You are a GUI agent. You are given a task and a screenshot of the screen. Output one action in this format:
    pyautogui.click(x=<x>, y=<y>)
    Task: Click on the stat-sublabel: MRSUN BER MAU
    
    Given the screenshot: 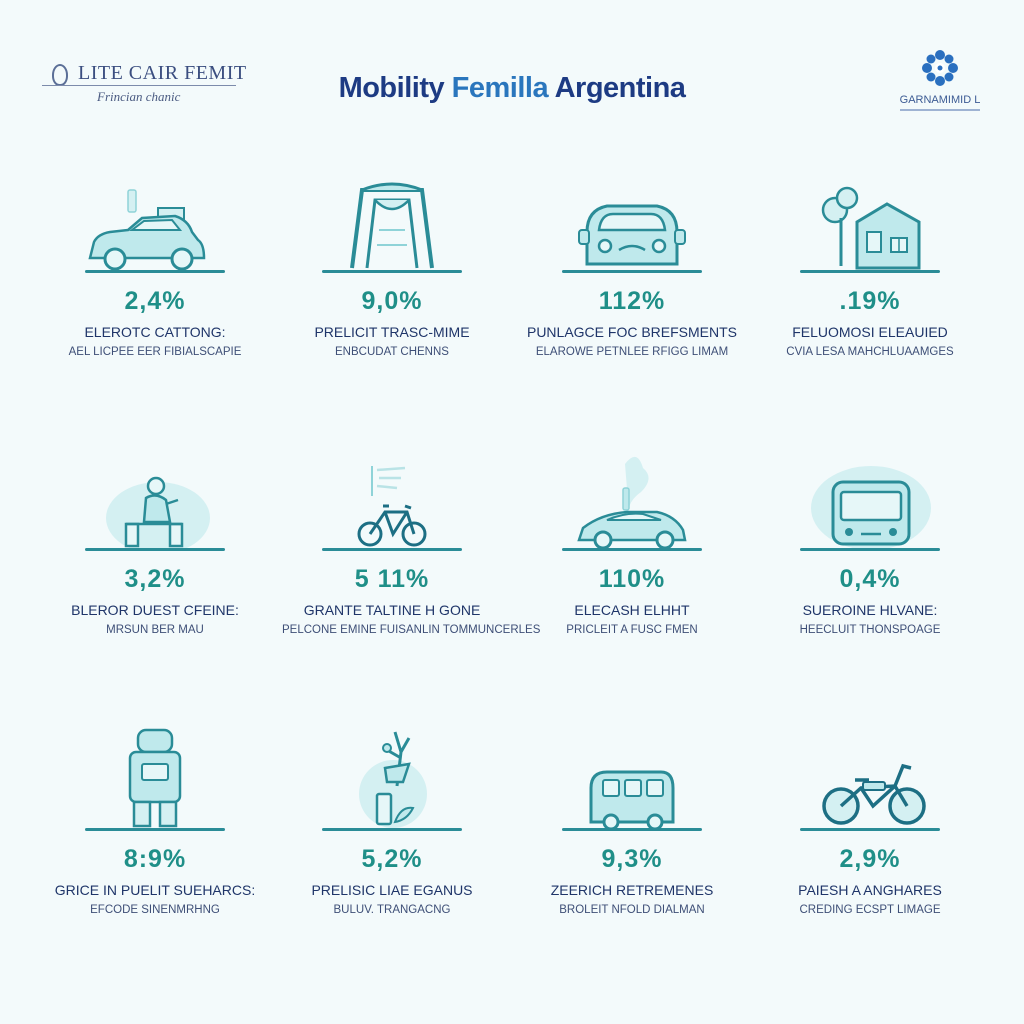 What is the action you would take?
    pyautogui.click(x=155, y=630)
    